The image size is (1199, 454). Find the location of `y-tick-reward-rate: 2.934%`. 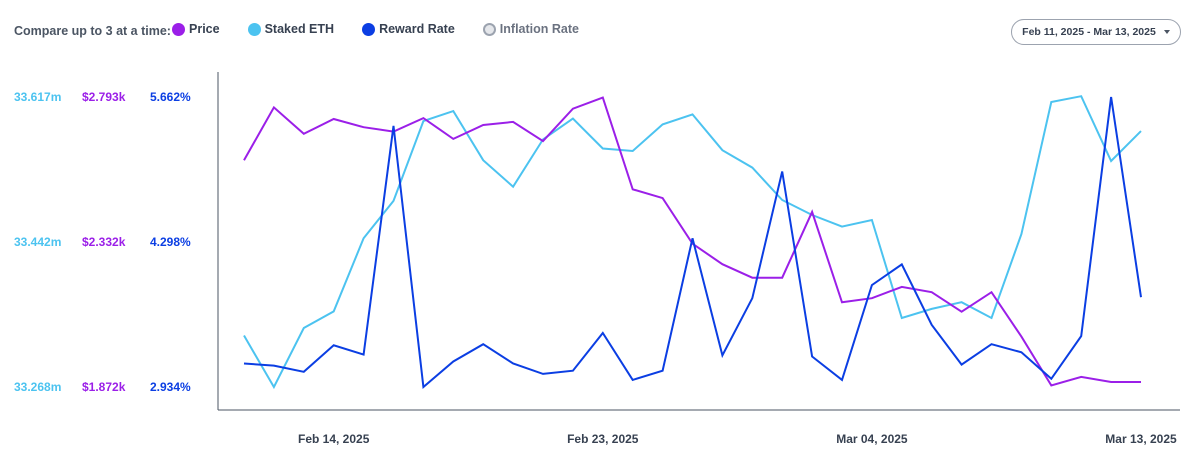

y-tick-reward-rate: 2.934% is located at coordinates (170, 387).